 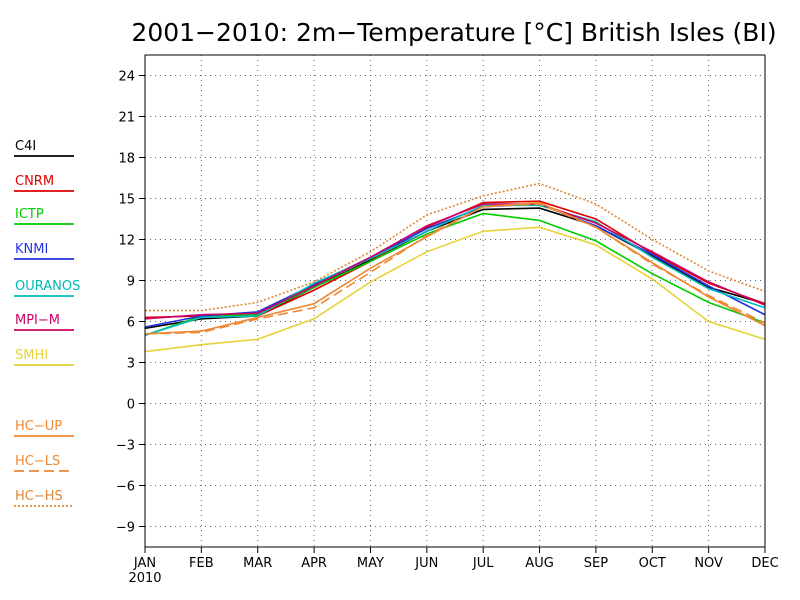 I want to click on y-tick-label: 3, so click(x=131, y=364).